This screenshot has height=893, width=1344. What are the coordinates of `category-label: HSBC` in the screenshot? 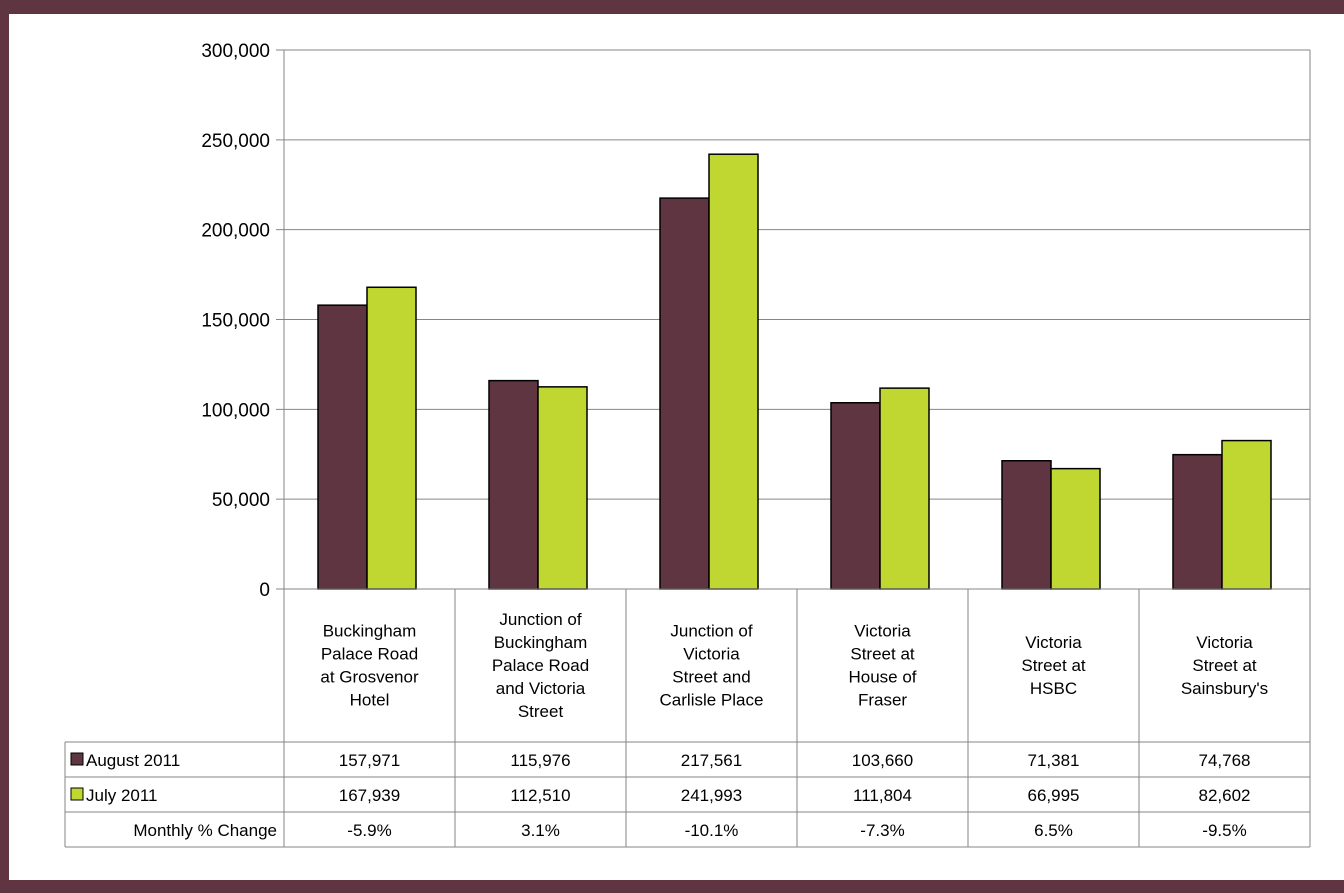 It's located at (1053, 688).